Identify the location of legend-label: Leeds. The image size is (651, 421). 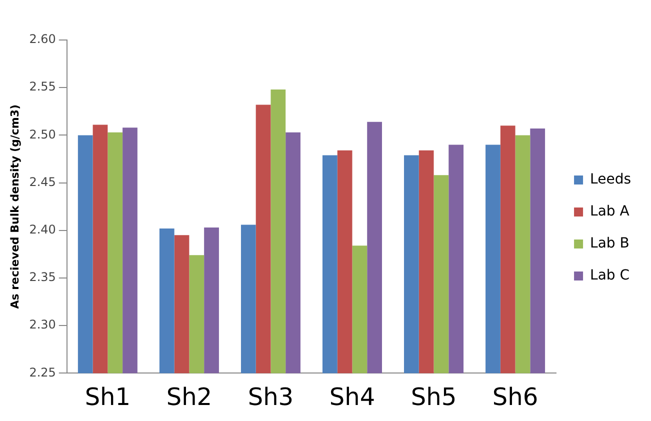
(611, 180).